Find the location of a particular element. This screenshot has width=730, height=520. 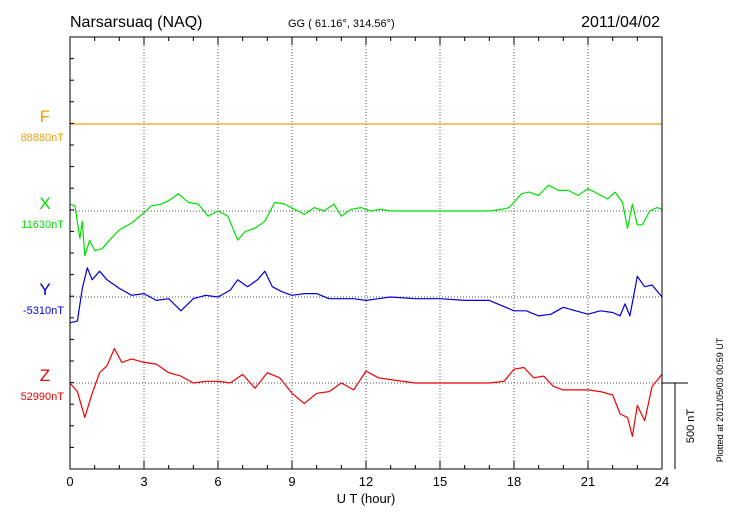

series-line-z is located at coordinates (366, 392).